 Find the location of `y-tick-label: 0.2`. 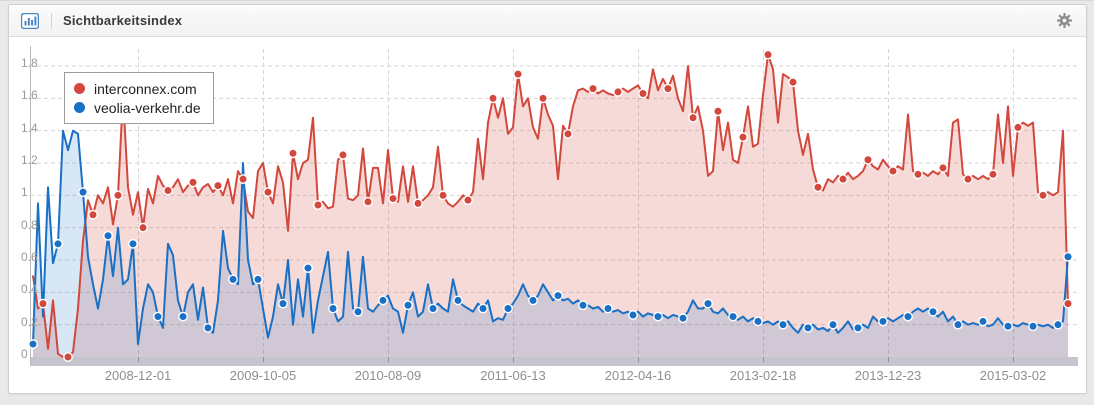

y-tick-label: 0.2 is located at coordinates (29, 321).